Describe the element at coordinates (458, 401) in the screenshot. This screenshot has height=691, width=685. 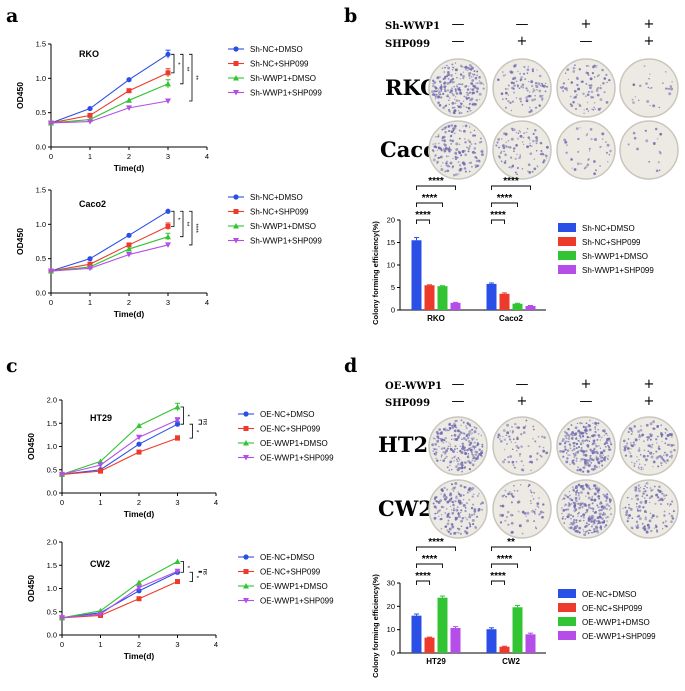
I see `panel-d-sign: —` at that location.